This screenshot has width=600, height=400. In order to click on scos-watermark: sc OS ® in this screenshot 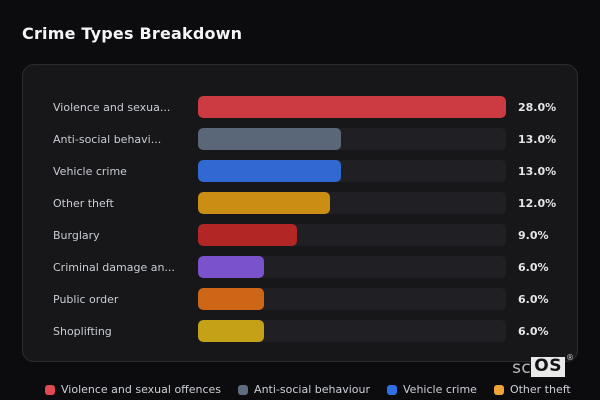, I will do `click(543, 365)`.